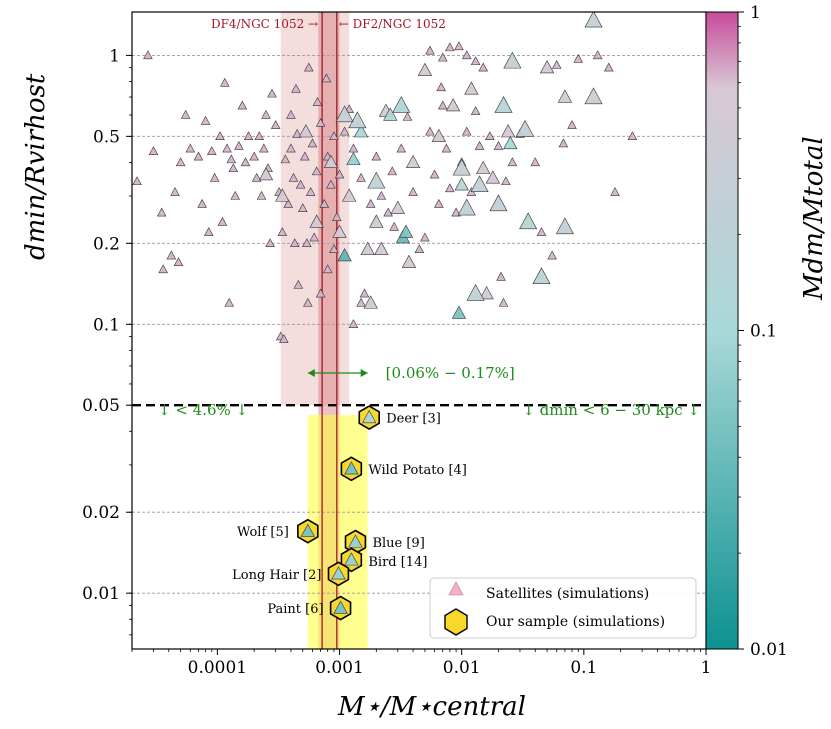 Image resolution: width=831 pixels, height=729 pixels. What do you see at coordinates (567, 594) in the screenshot?
I see `legend-label-satellites: Satellites (simulations)` at bounding box center [567, 594].